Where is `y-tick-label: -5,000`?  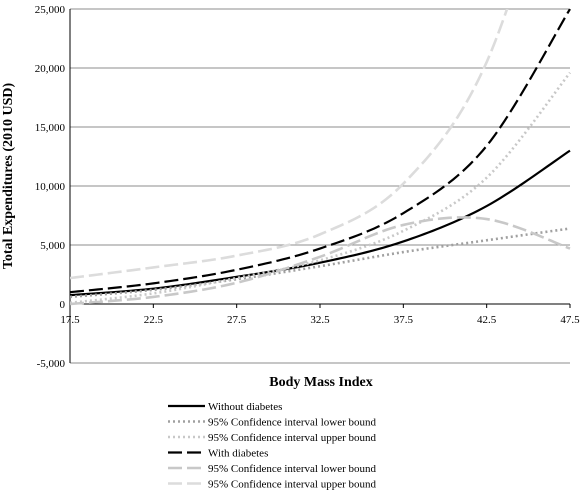
y-tick-label: -5,000 is located at coordinates (51, 364).